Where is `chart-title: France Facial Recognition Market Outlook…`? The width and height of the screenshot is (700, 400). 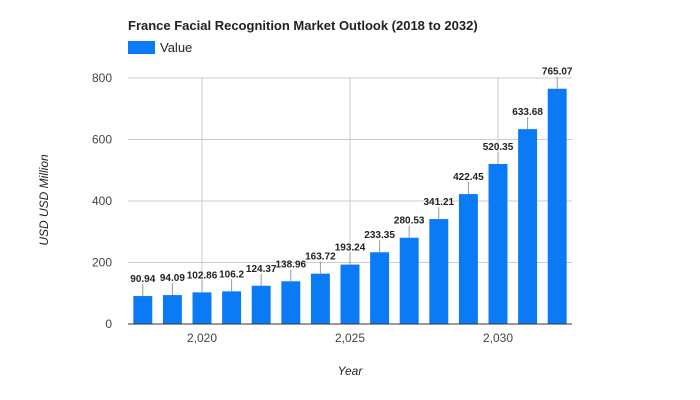
chart-title: France Facial Recognition Market Outlook… is located at coordinates (303, 25).